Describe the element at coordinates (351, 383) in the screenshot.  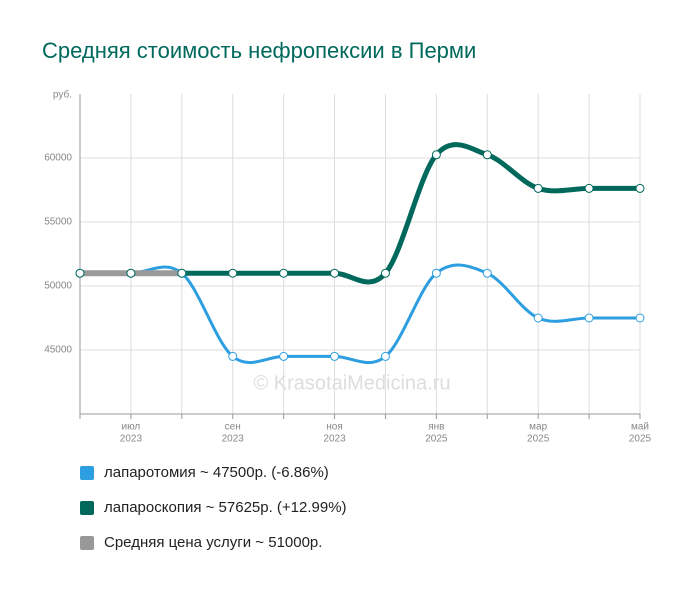
I see `watermark: © KrasotaiMedicina.ru` at that location.